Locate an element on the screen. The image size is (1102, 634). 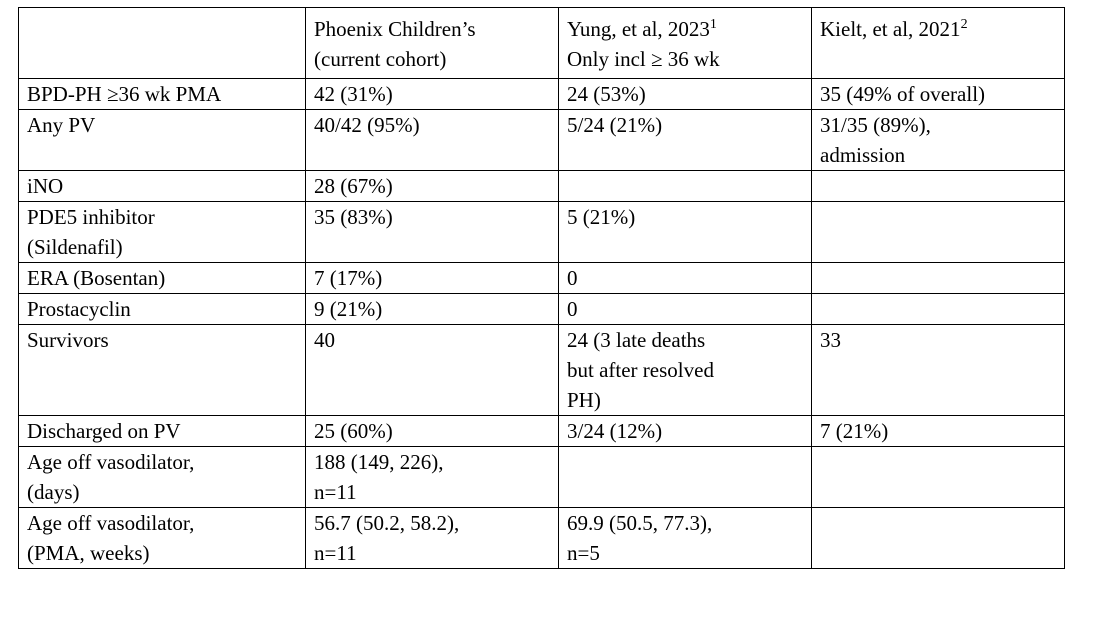
header-cell-empty is located at coordinates (162, 43).